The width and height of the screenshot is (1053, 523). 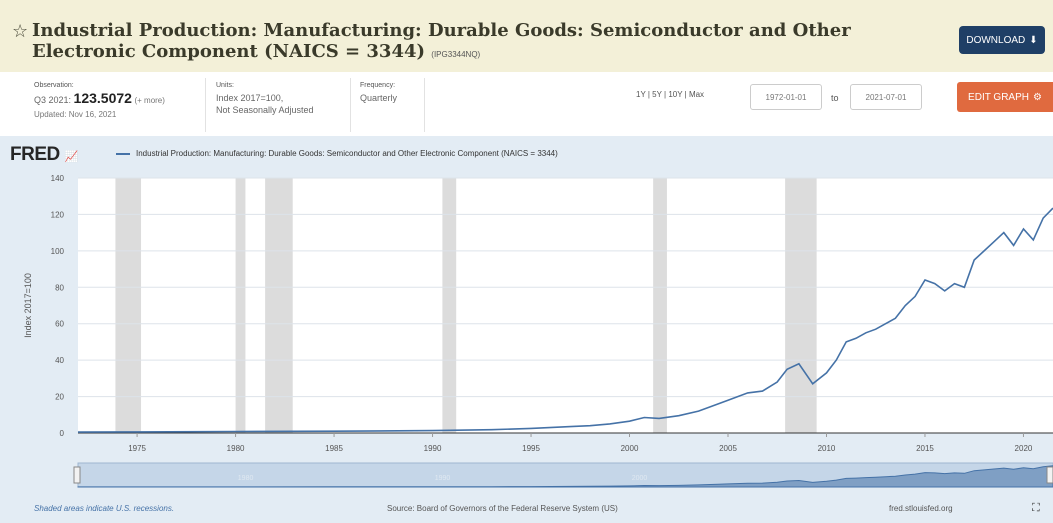 I want to click on navigator-label: 1990, so click(x=443, y=478).